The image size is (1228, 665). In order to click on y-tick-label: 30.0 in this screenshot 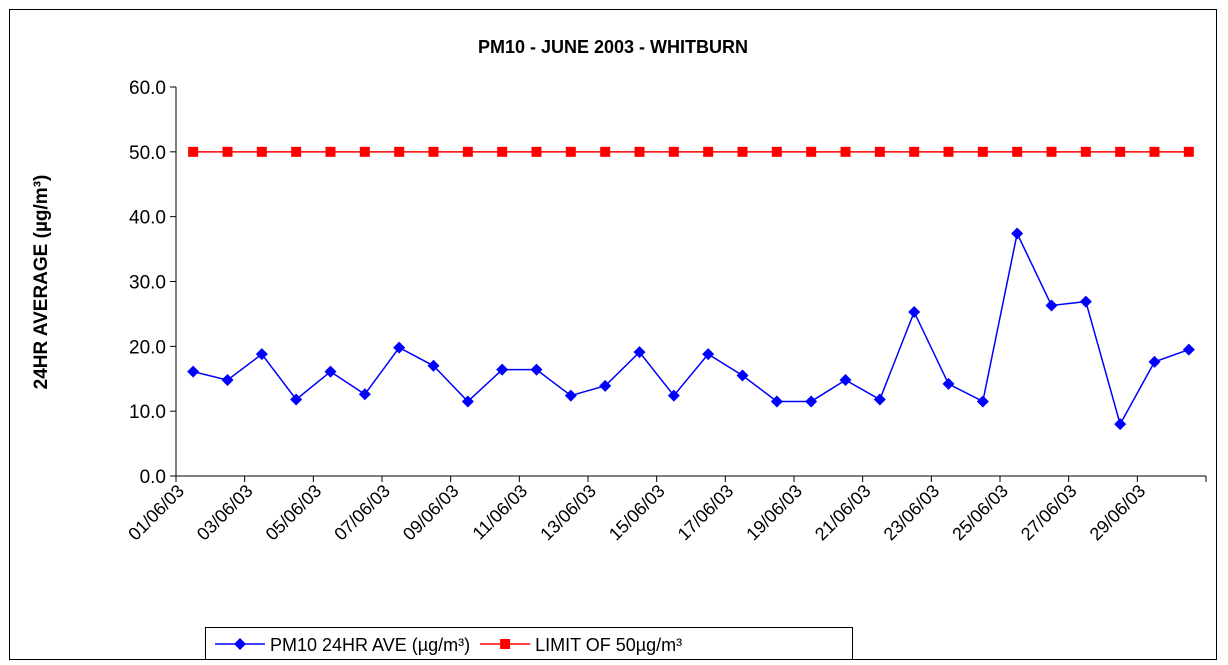, I will do `click(147, 283)`.